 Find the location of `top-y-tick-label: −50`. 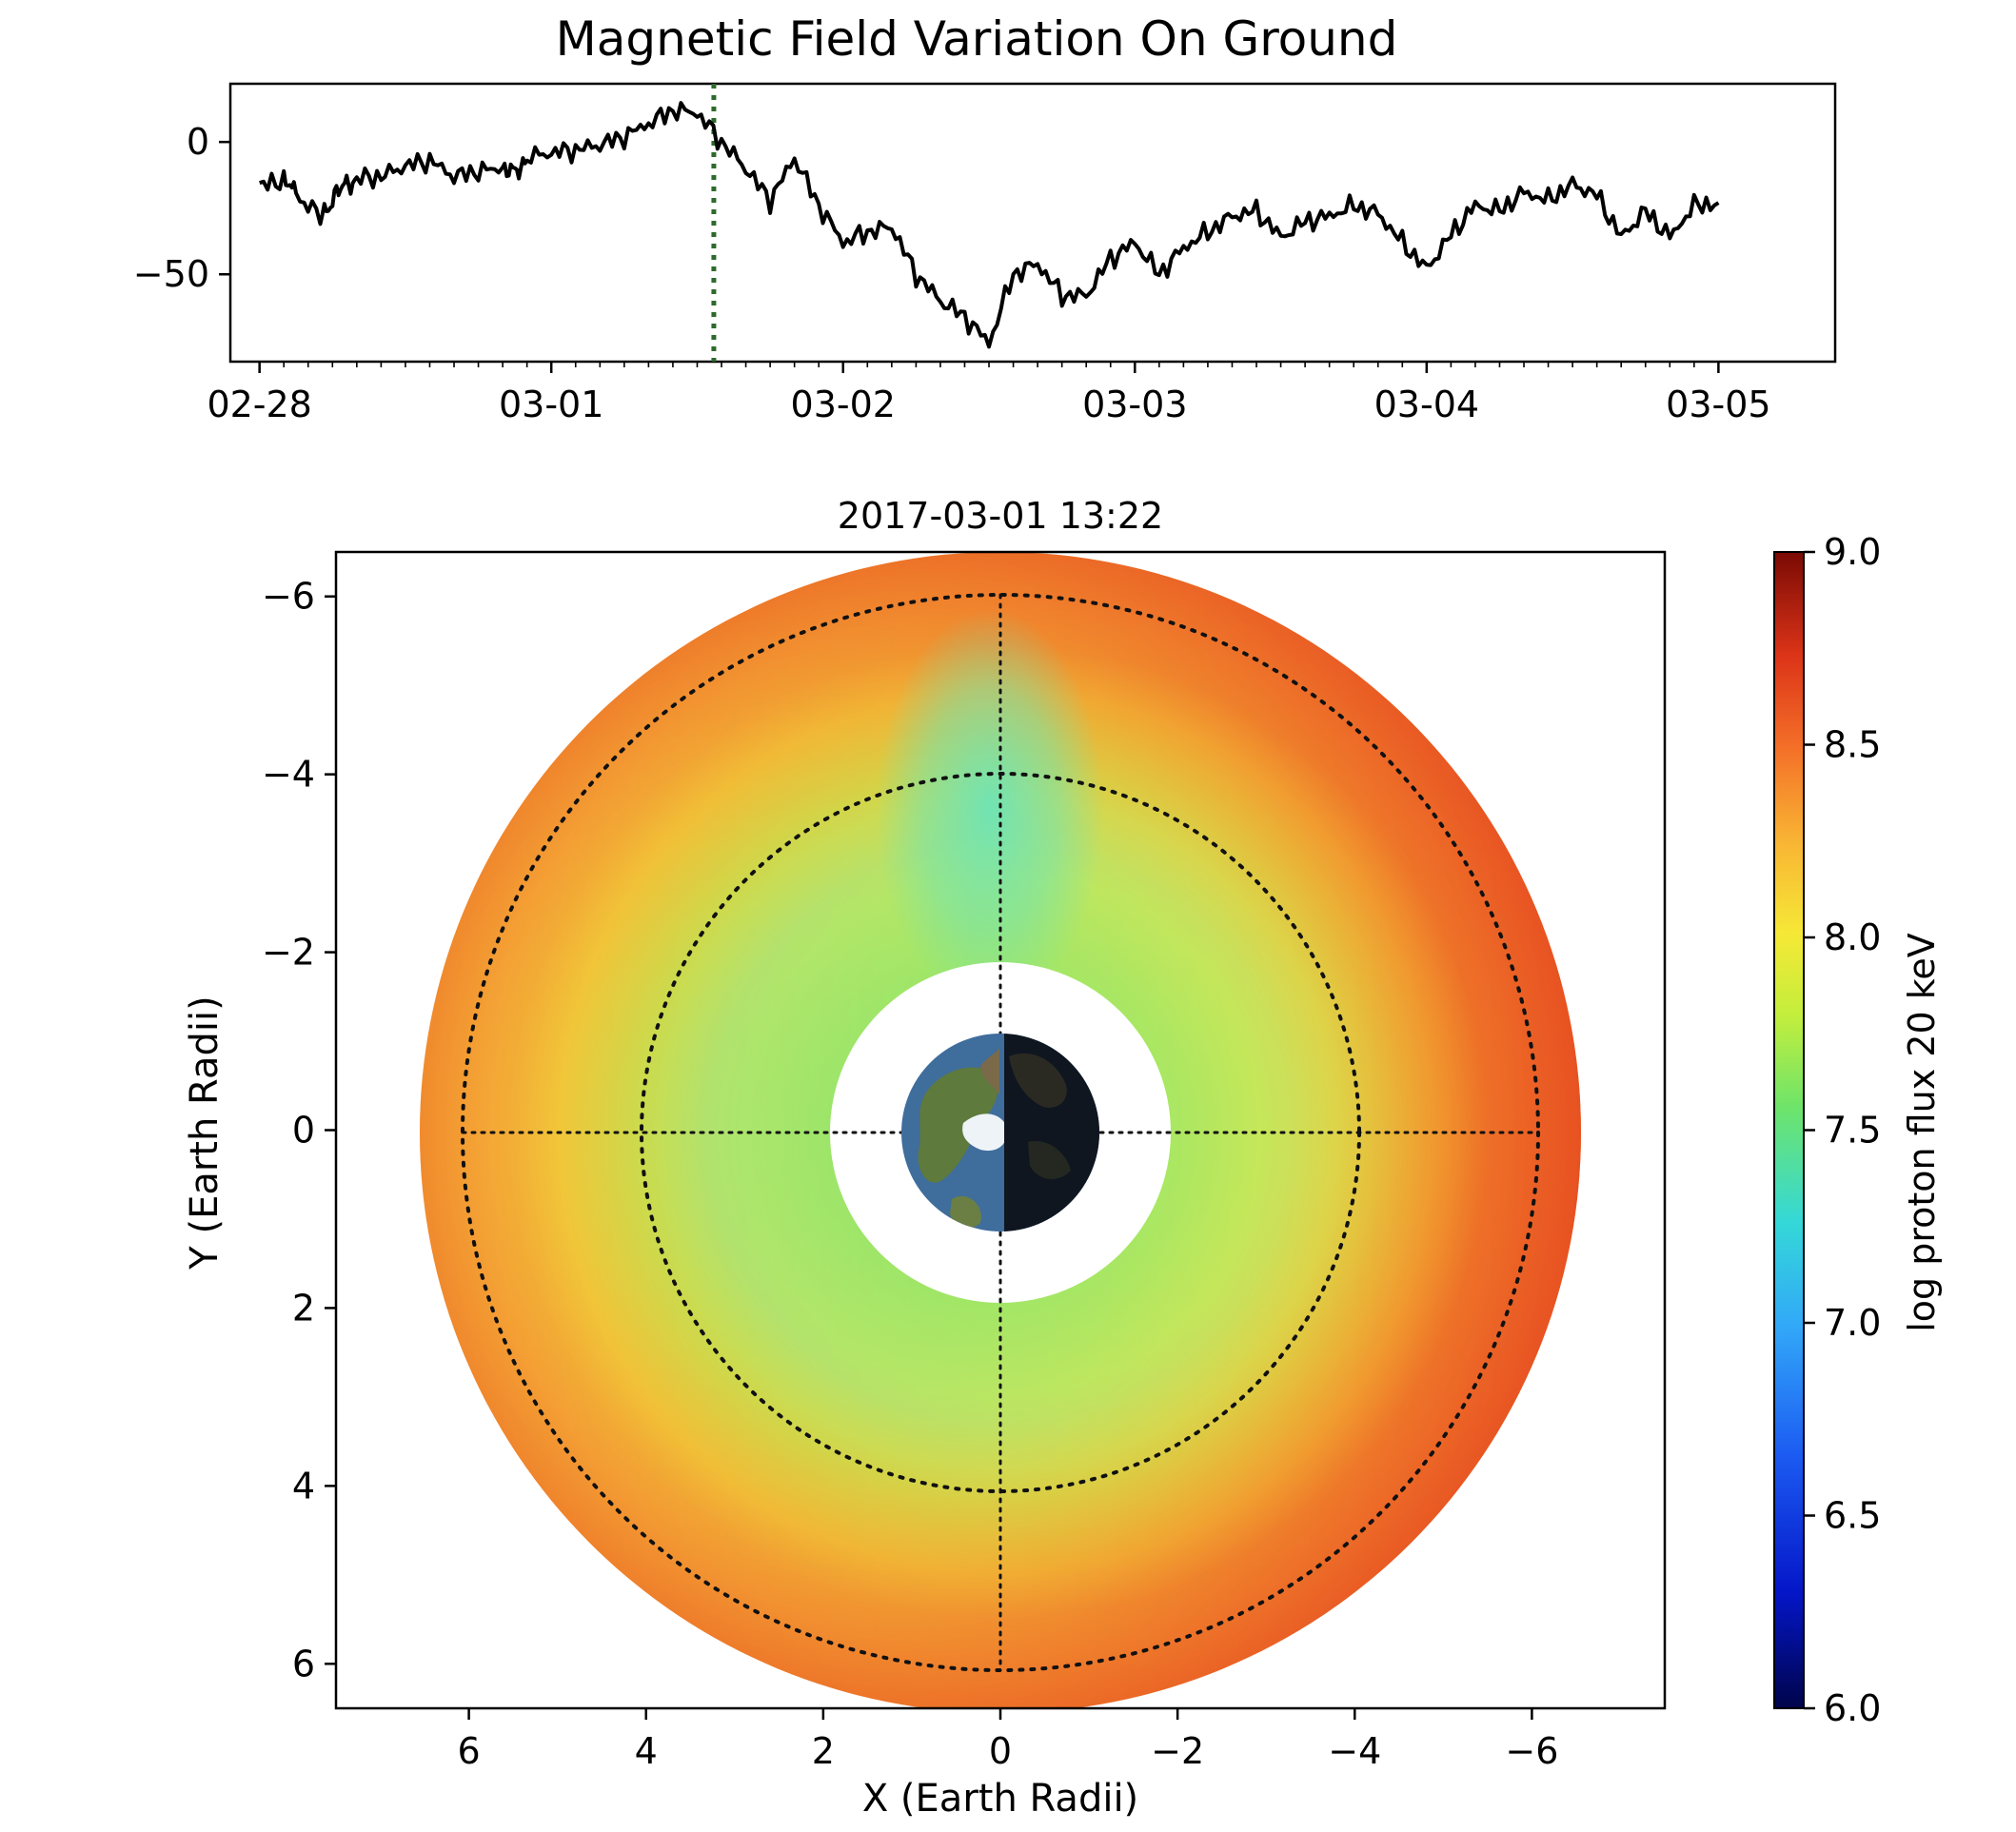

top-y-tick-label: −50 is located at coordinates (171, 274).